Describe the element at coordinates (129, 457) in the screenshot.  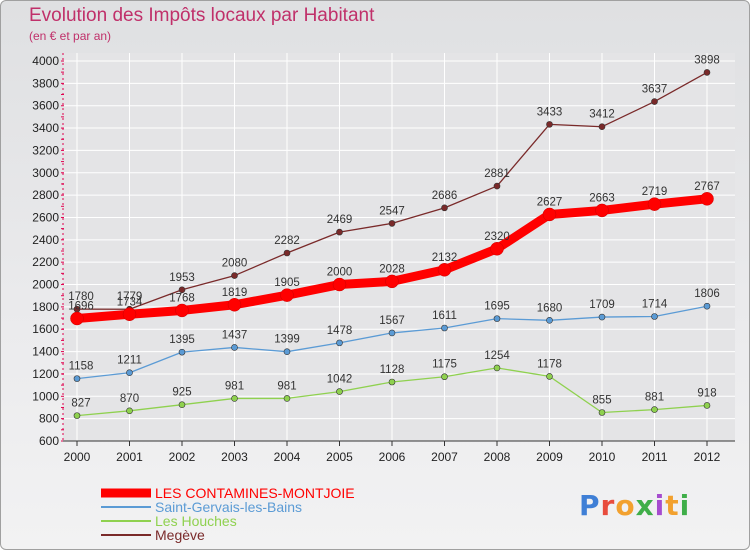
I see `x-tick-label: 2001` at that location.